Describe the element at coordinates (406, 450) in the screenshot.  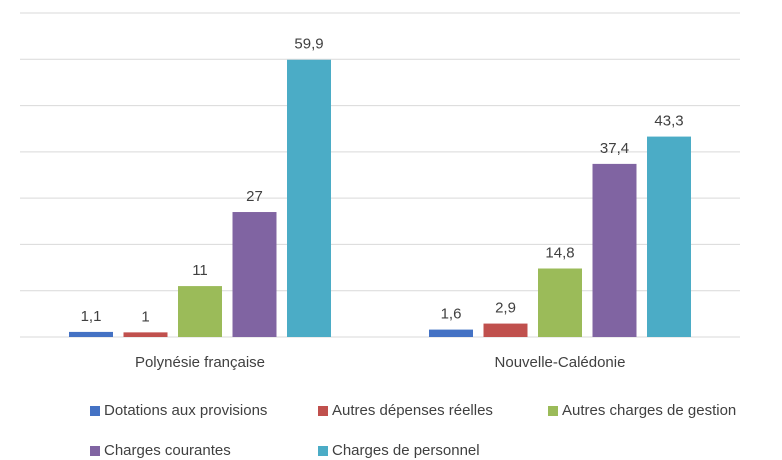
I see `legend-label: Charges de personnel` at that location.